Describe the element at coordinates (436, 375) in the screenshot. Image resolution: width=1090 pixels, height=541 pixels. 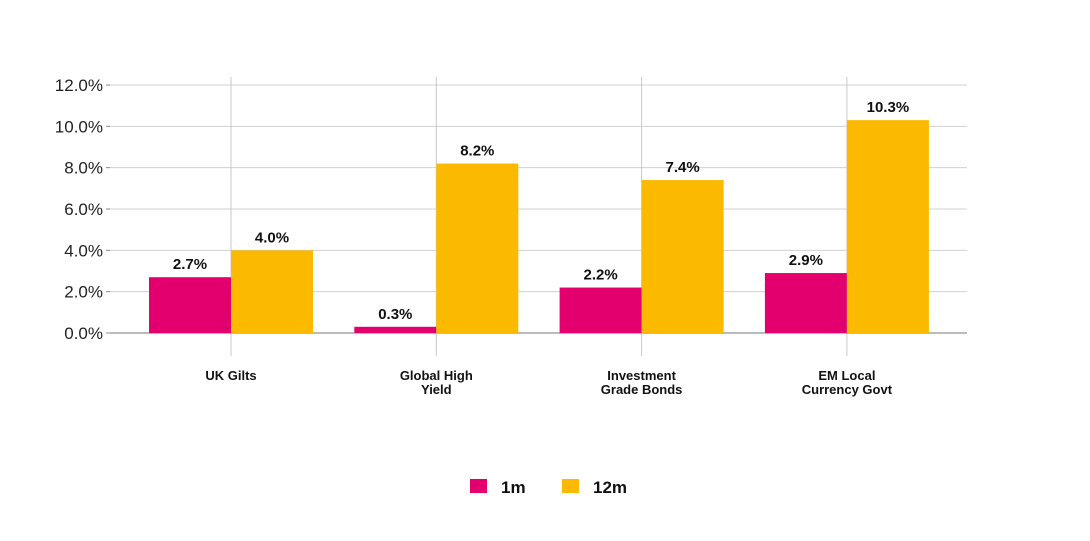
I see `x-category-label: Global High` at that location.